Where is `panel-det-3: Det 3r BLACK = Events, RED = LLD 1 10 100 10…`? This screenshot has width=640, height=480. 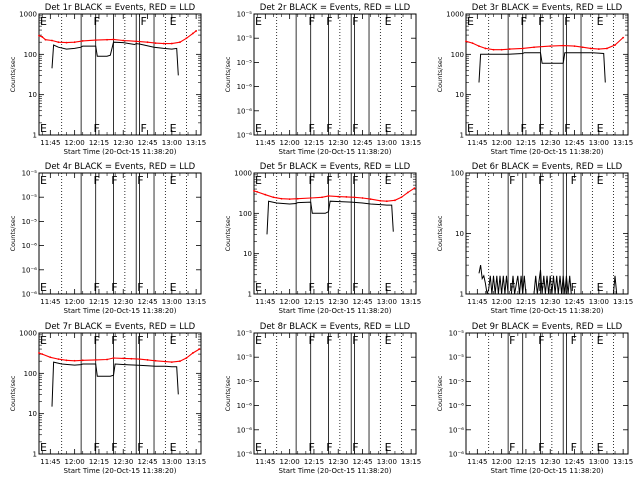 panel-det-3: Det 3r BLACK = Events, RED = LLD 1 10 100 10… is located at coordinates (534, 79).